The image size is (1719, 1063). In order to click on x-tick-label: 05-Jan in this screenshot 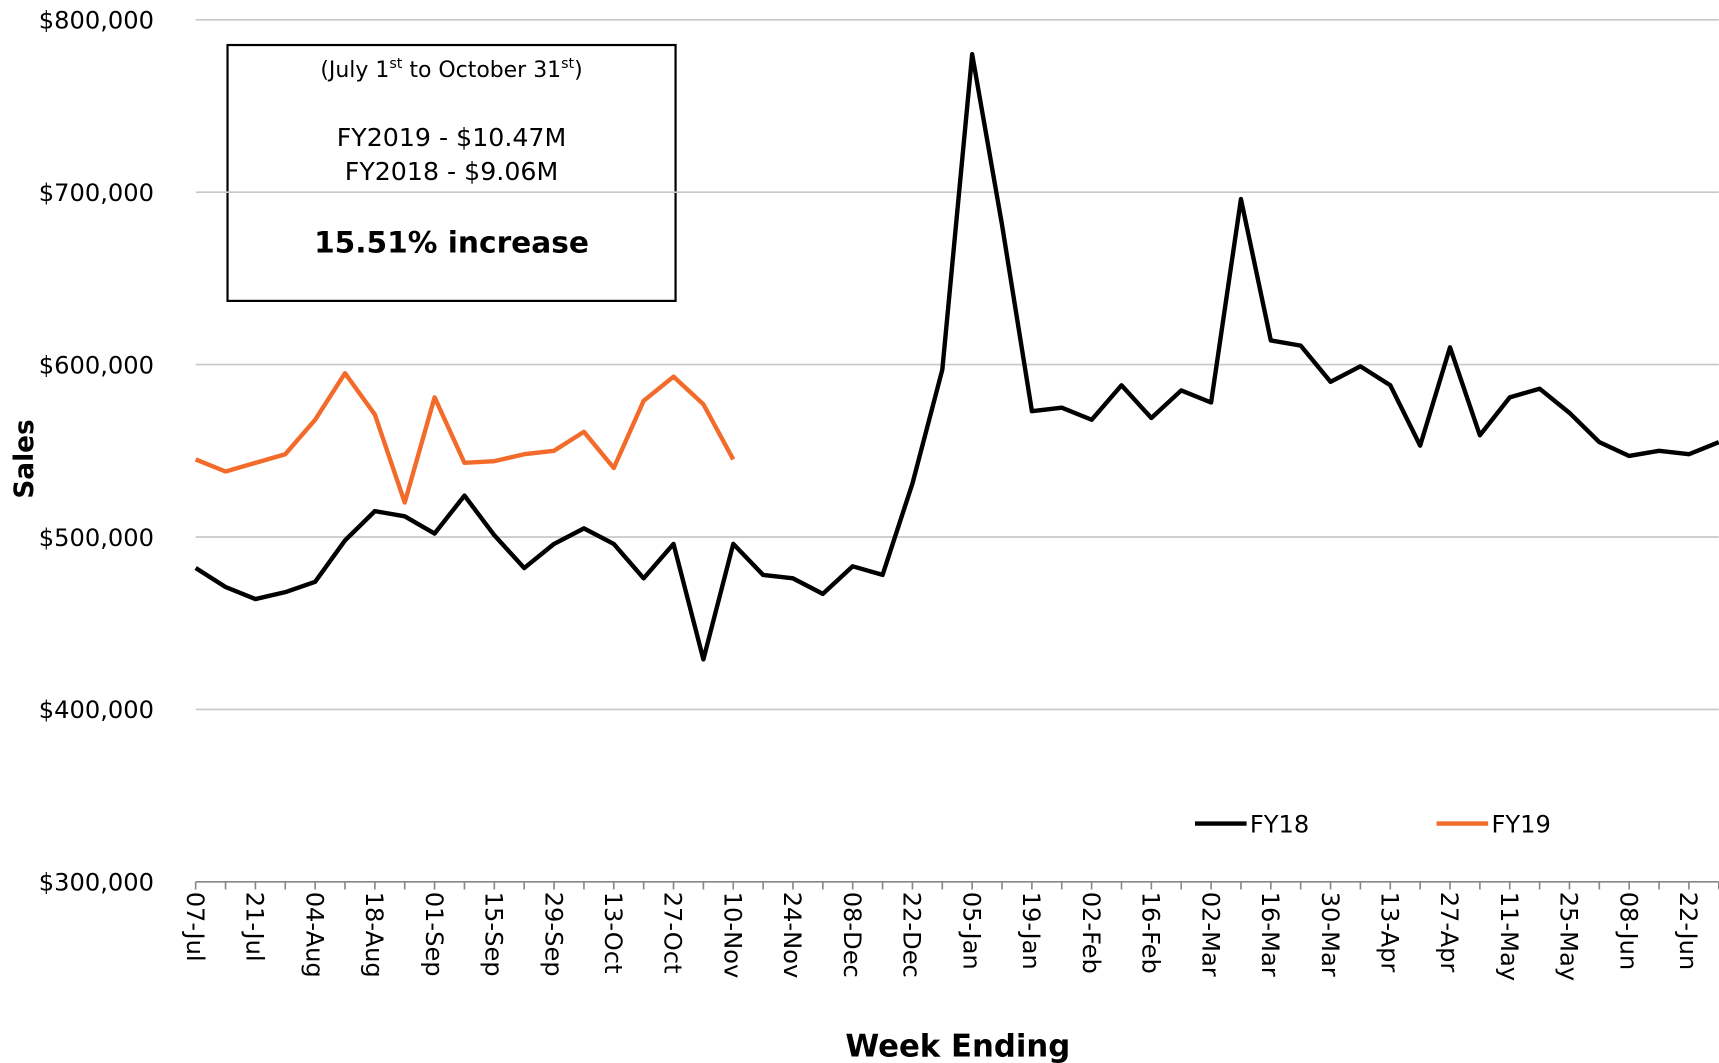, I will do `click(971, 931)`.